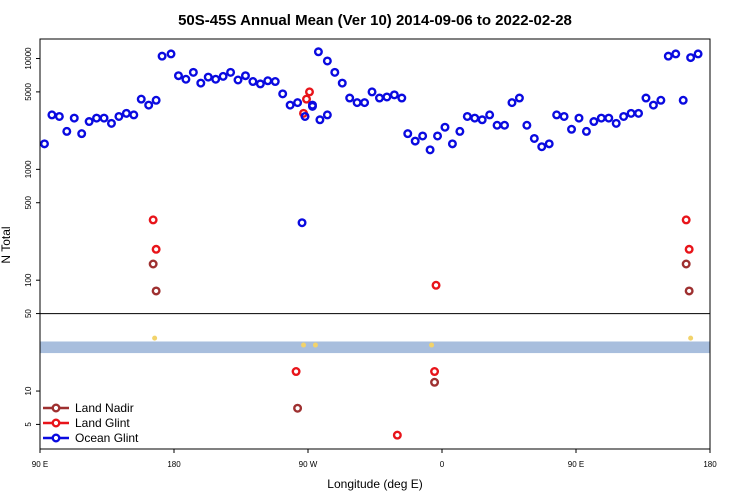 The image size is (750, 500). What do you see at coordinates (32, 237) in the screenshot?
I see `y-axis: 5 10 50 100 500 1000 5000 10000` at bounding box center [32, 237].